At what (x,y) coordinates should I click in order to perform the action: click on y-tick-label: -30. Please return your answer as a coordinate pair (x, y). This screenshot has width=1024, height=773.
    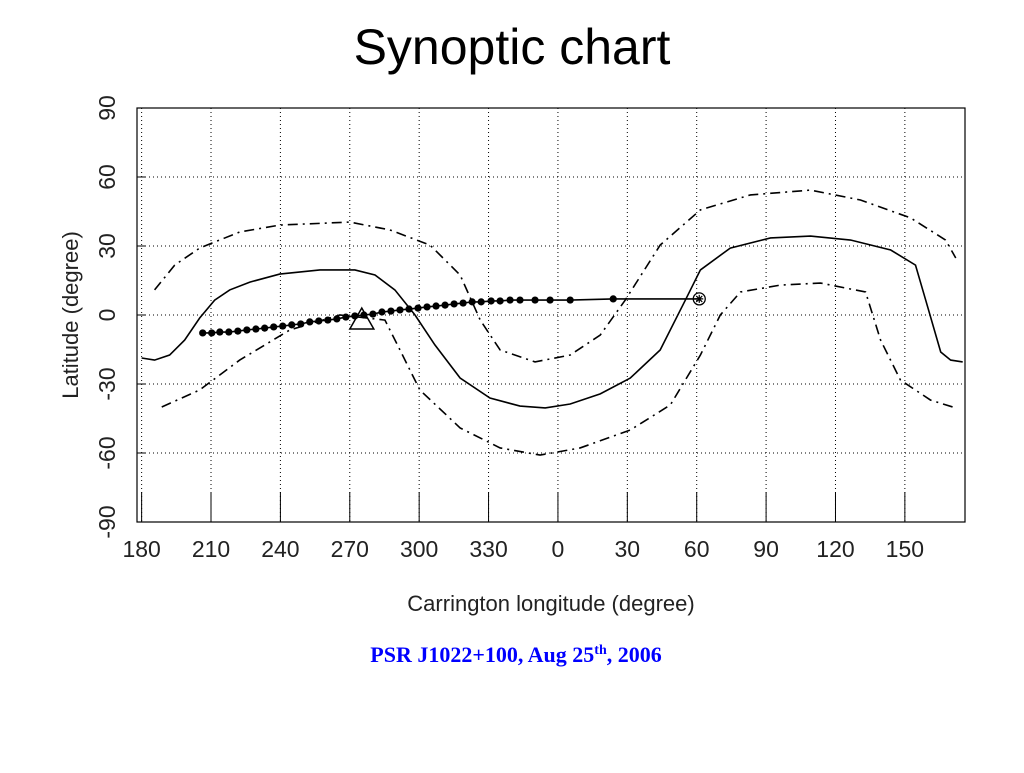
    Looking at the image, I should click on (107, 383).